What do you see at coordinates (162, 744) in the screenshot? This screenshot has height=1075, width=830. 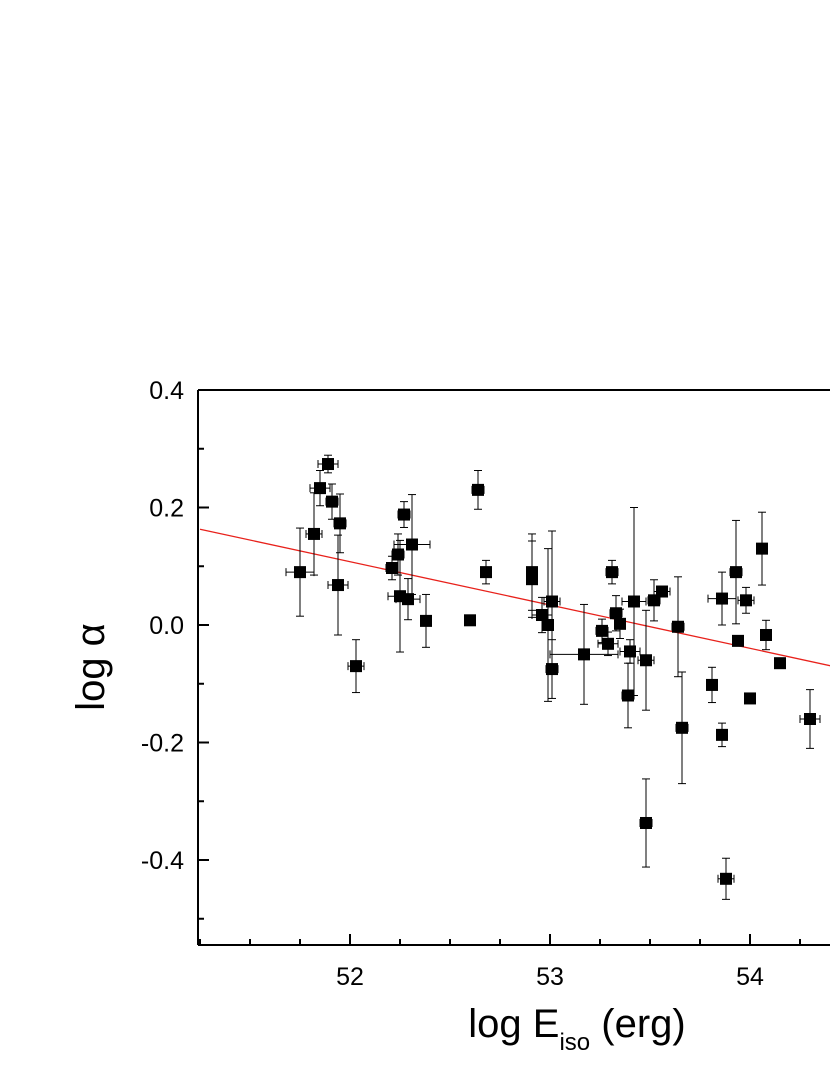 I see `y-tick-label: -0.2` at bounding box center [162, 744].